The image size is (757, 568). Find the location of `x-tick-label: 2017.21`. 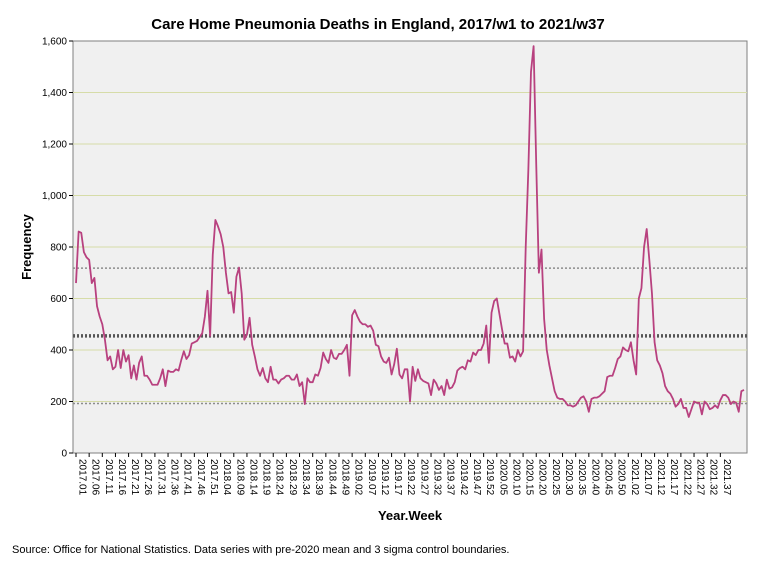

x-tick-label: 2017.21 is located at coordinates (134, 477).